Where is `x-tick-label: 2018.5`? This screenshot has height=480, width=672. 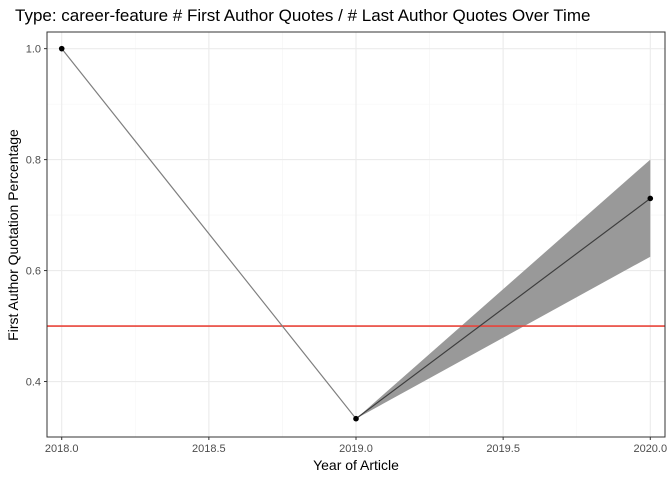 x-tick-label: 2018.5 is located at coordinates (209, 449).